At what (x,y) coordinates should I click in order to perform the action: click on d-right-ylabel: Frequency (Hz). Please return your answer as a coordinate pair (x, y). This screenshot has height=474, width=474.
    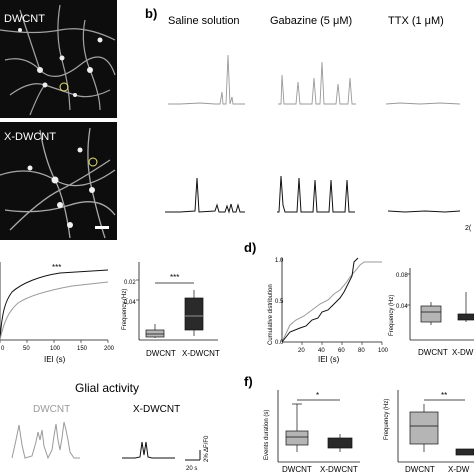
    Looking at the image, I should click on (392, 315).